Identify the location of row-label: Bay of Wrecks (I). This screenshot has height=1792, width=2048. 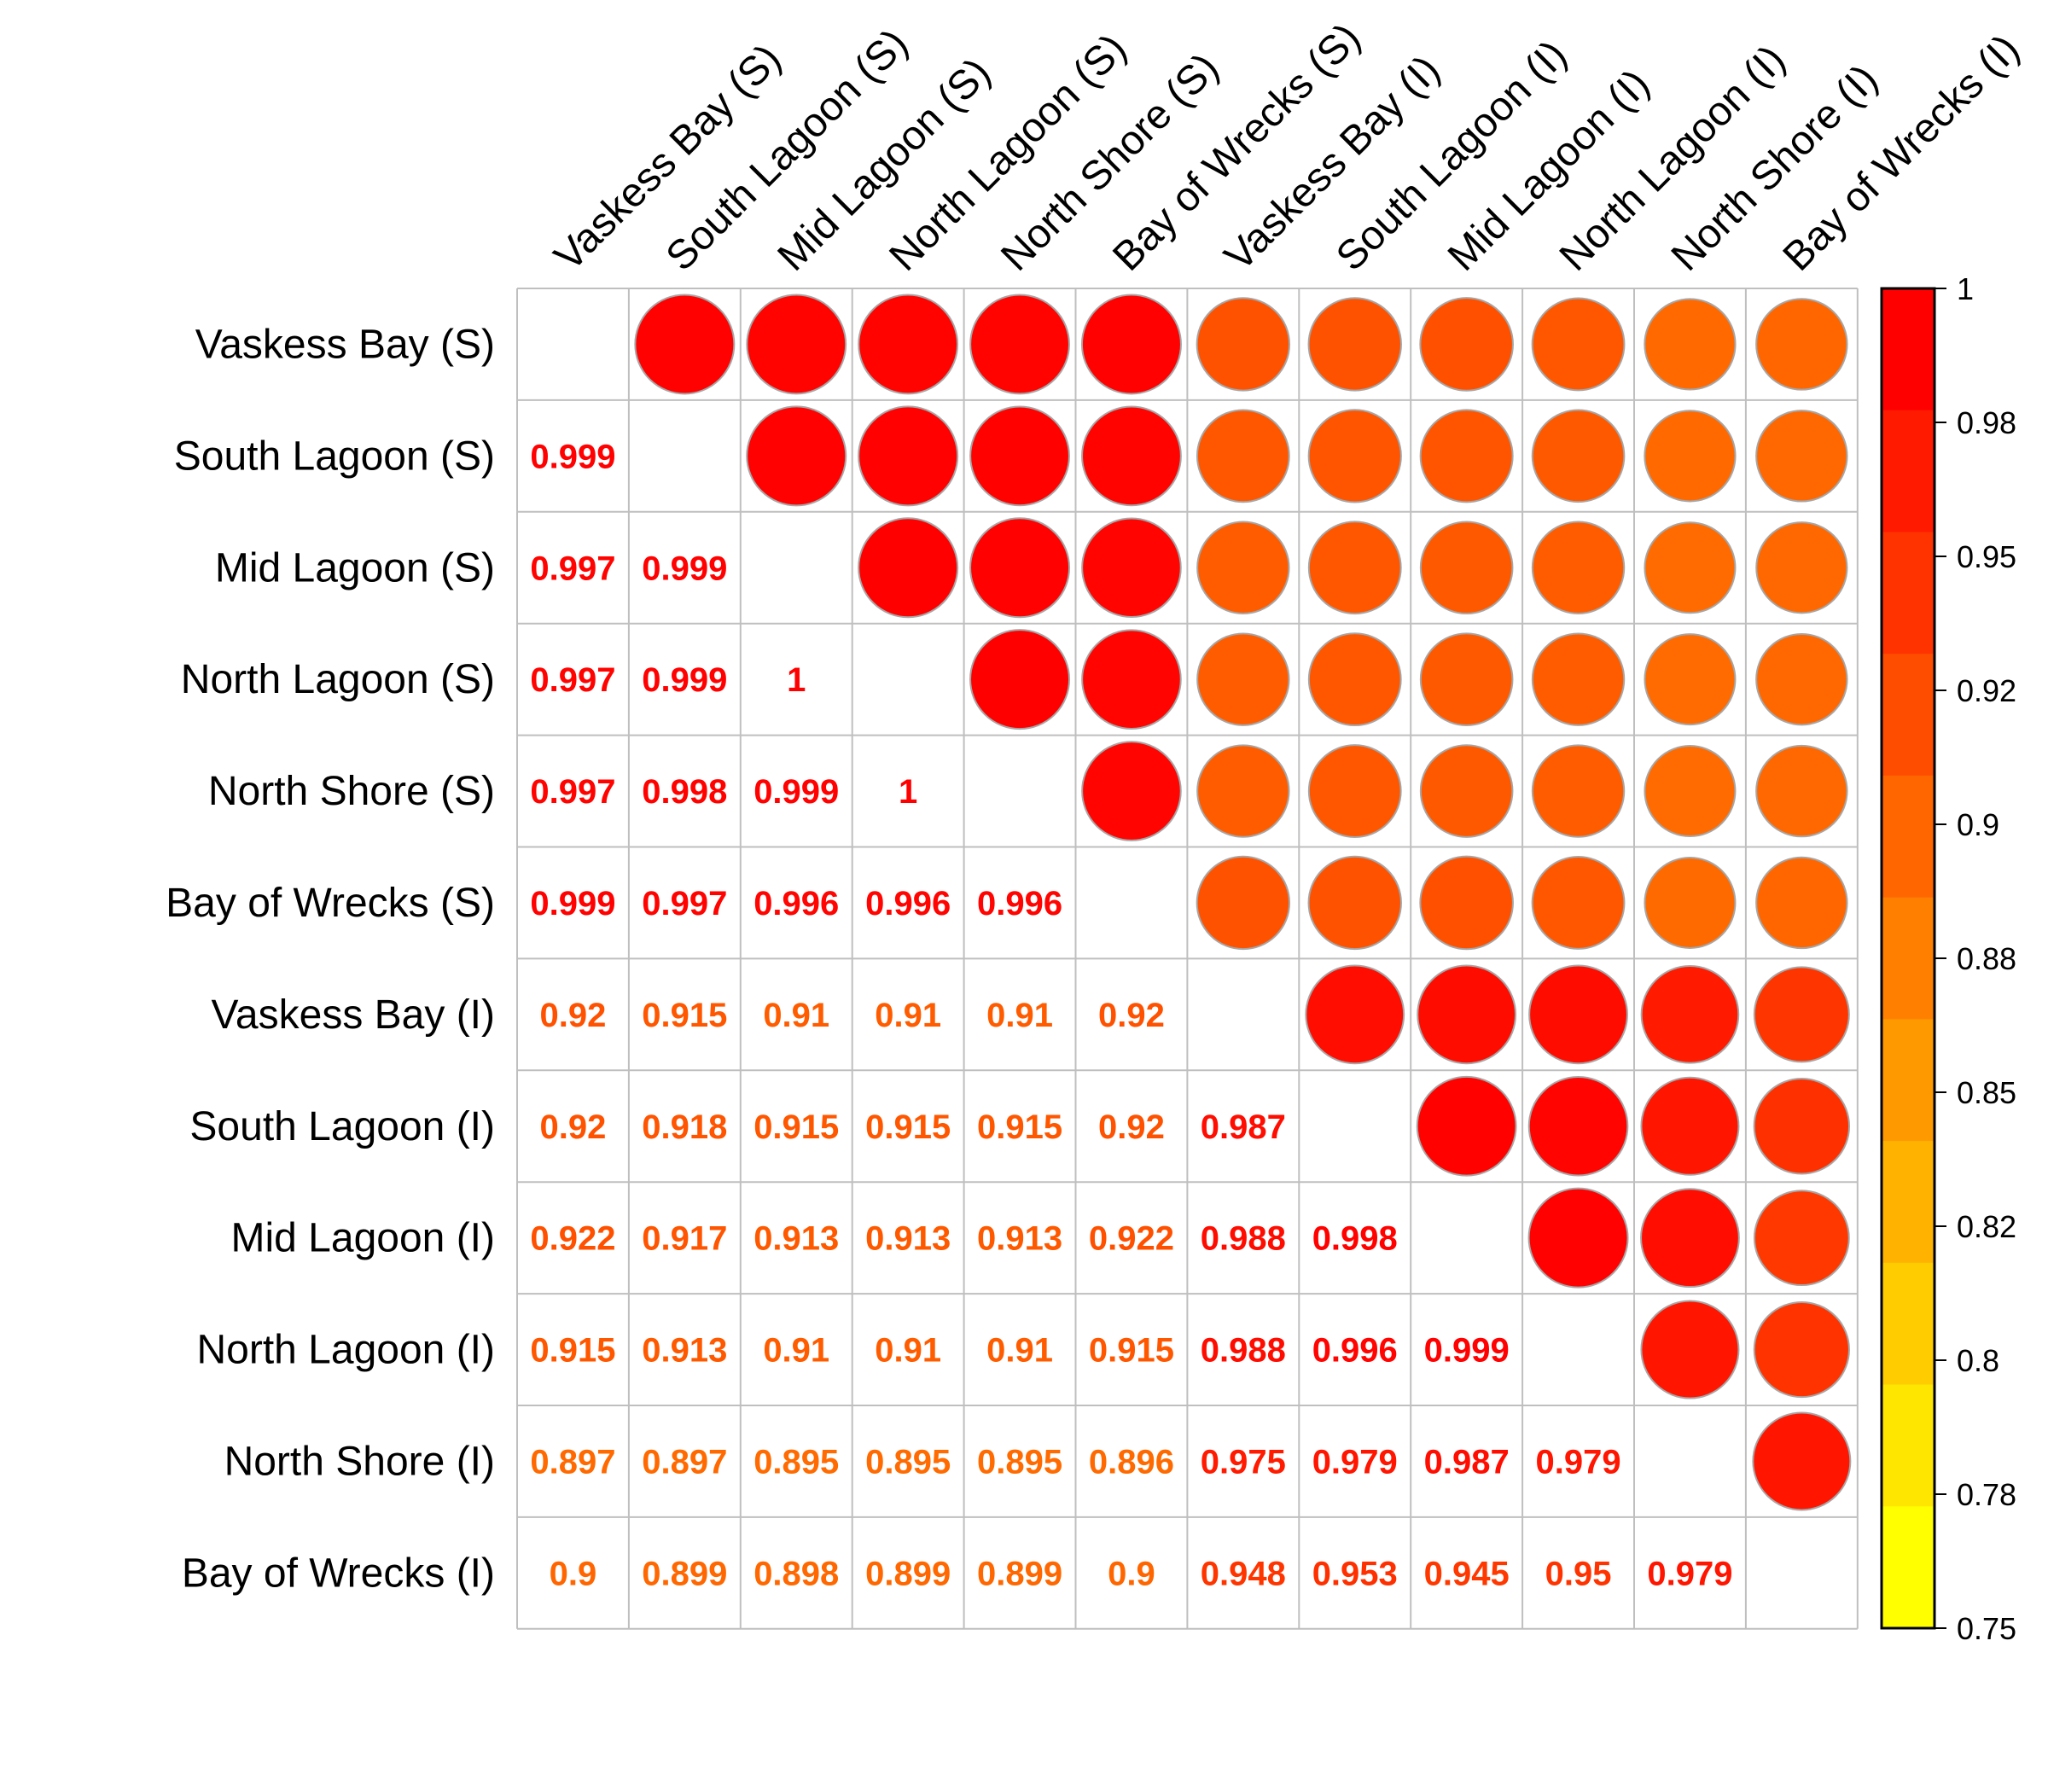
(338, 1573).